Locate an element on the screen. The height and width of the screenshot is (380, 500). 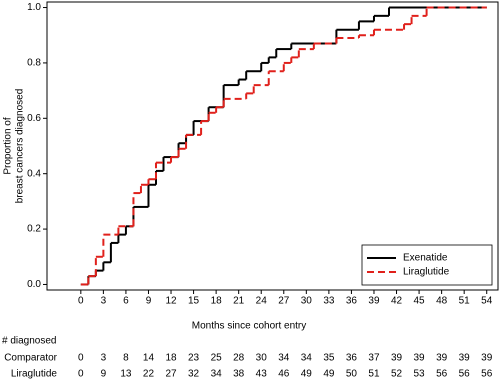
table-cell: 46 is located at coordinates (284, 374).